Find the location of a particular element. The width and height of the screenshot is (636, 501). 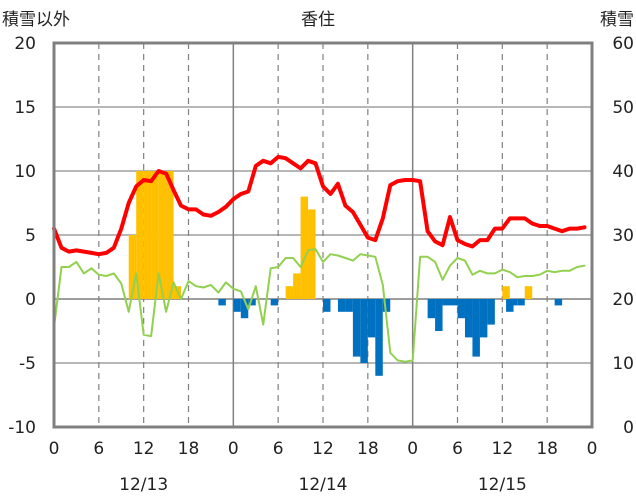

right-tick-label: 60 is located at coordinates (623, 44).